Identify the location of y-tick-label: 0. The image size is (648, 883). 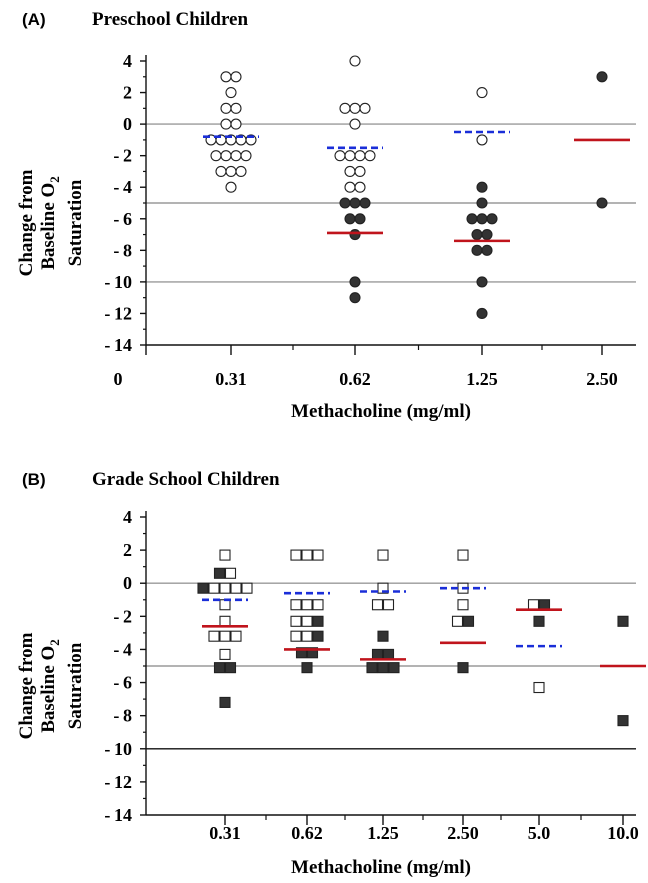
(127, 124).